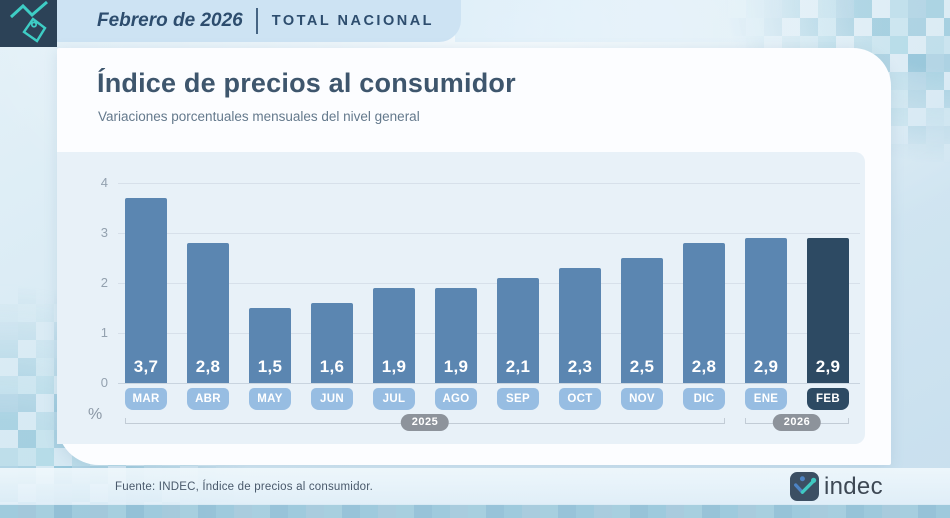  I want to click on y-tick-label: 3, so click(104, 232).